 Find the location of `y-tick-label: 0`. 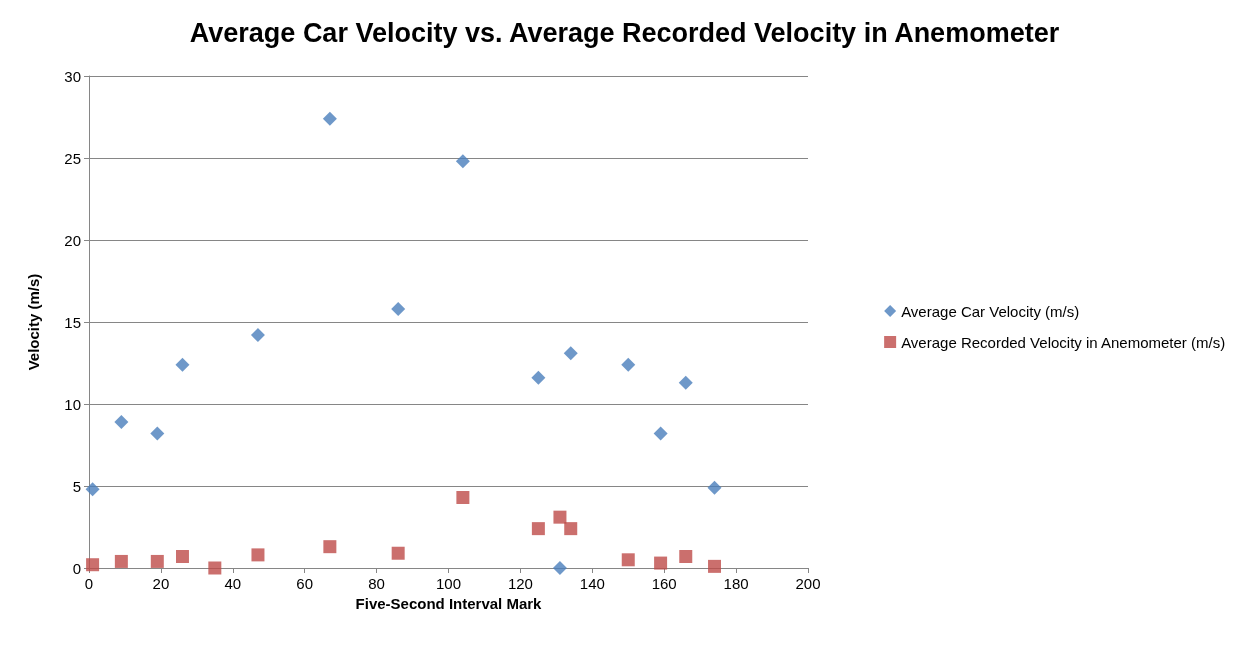

y-tick-label: 0 is located at coordinates (76, 568).